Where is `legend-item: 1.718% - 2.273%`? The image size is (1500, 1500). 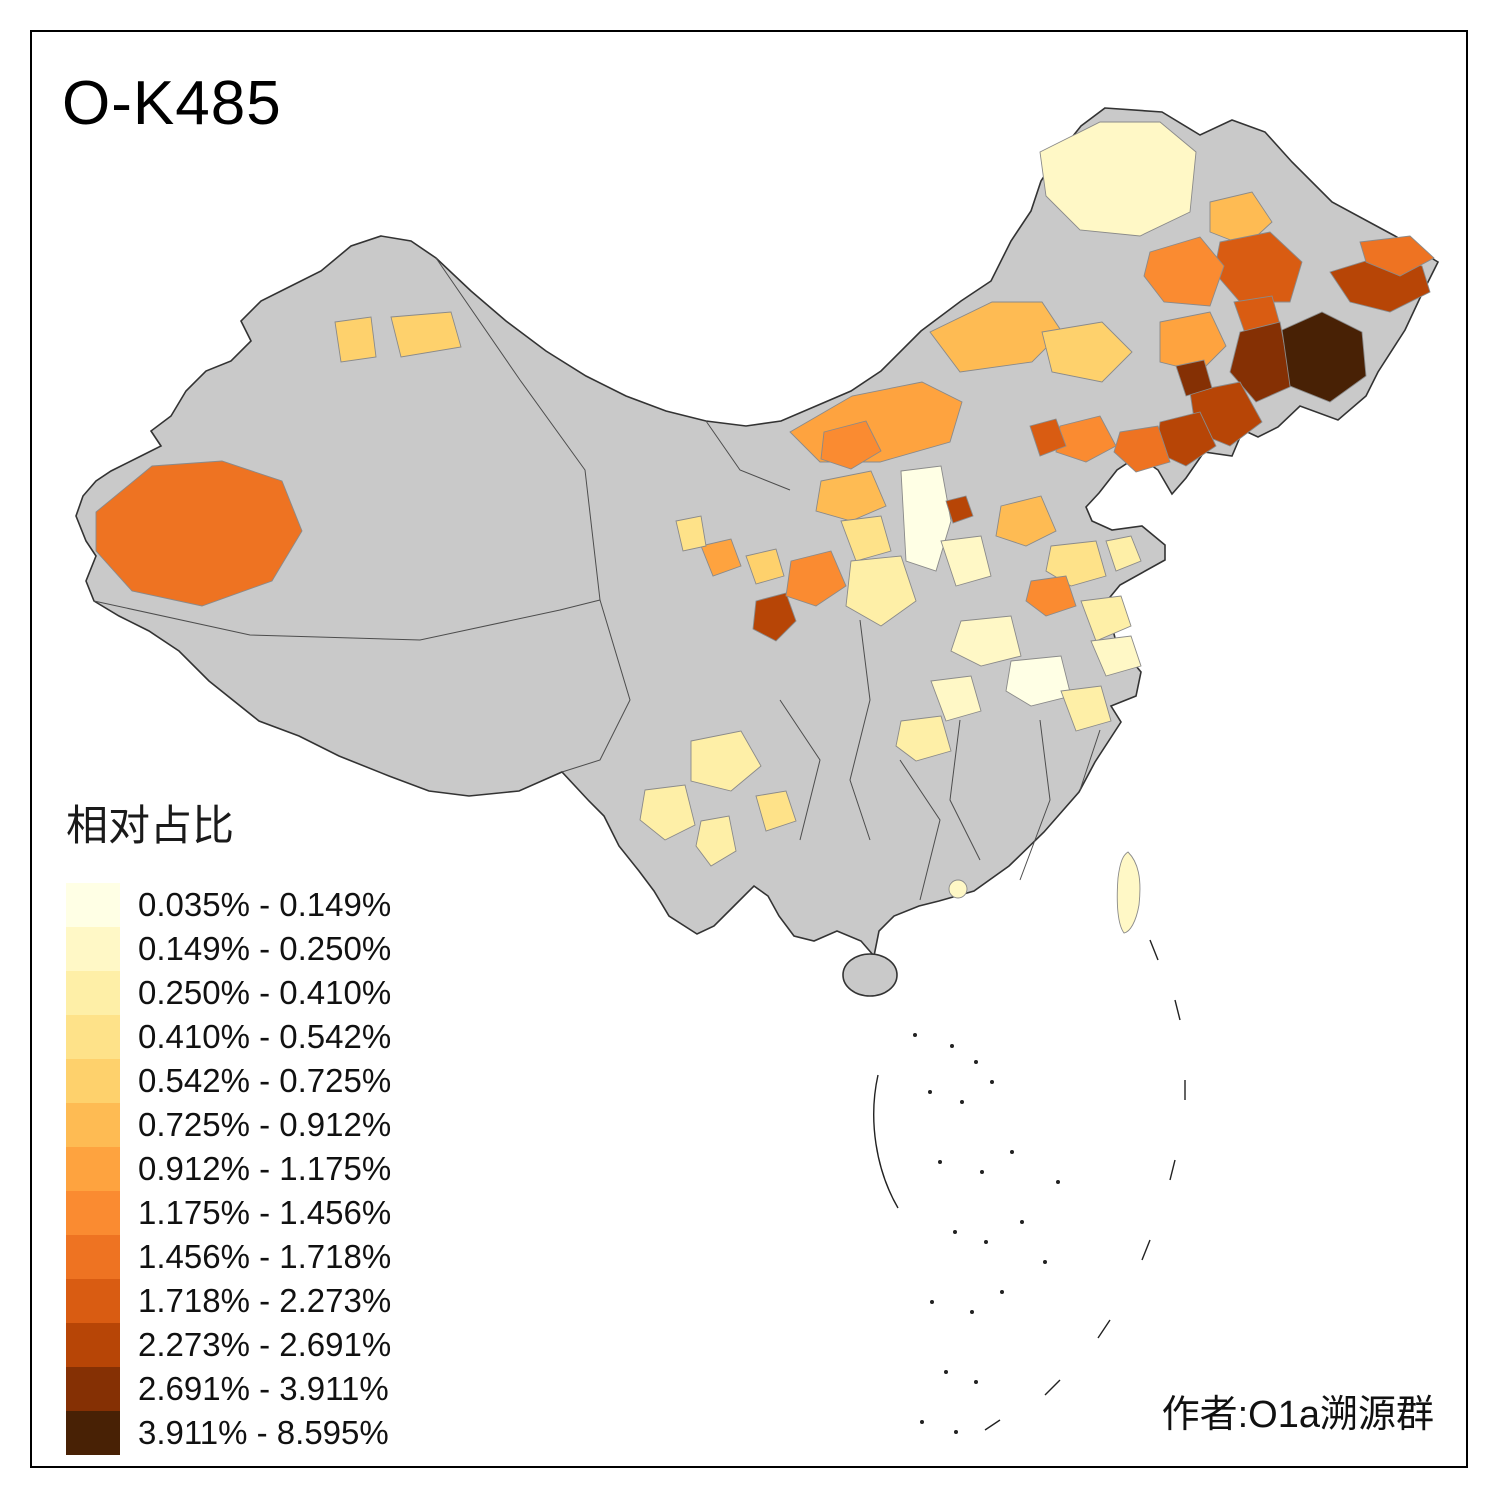 legend-item: 1.718% - 2.273% is located at coordinates (228, 1301).